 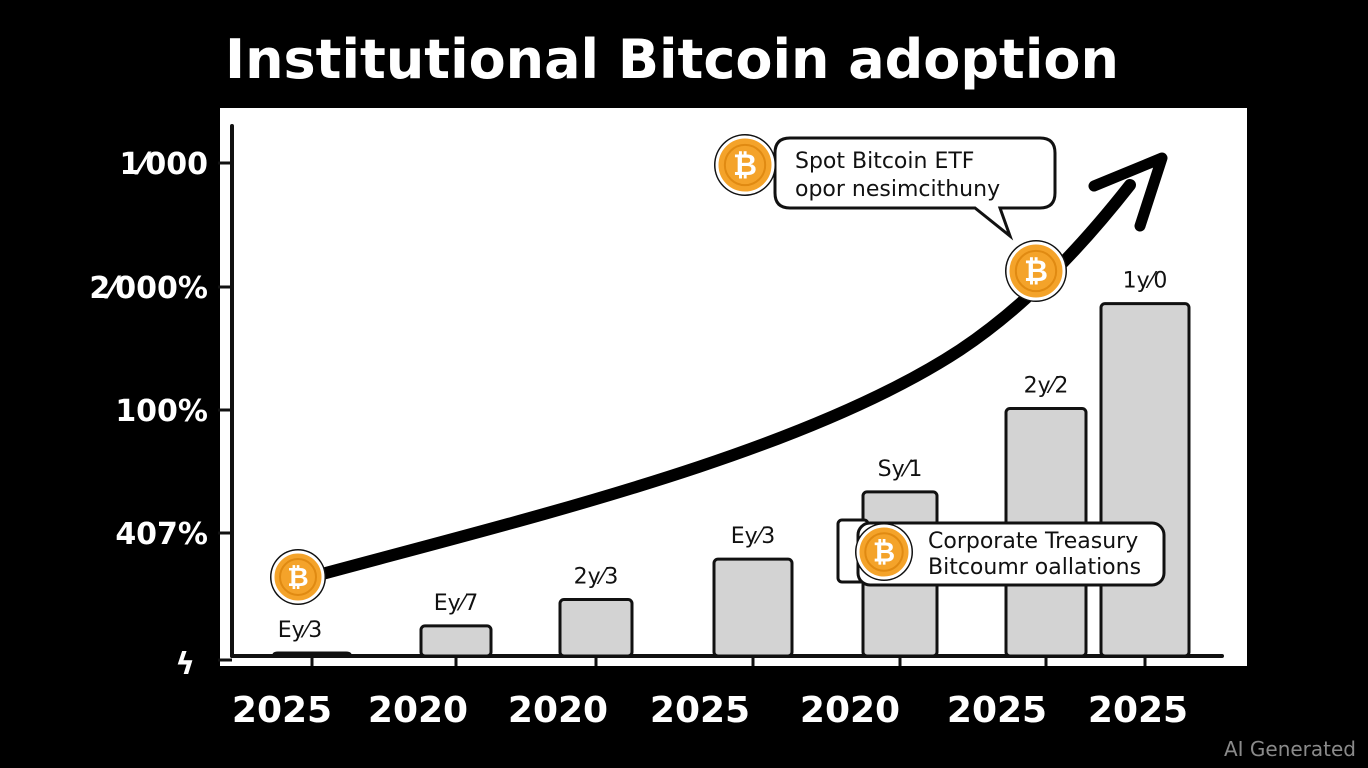 I want to click on bar-data-label: Ey⁄7, so click(x=456, y=603).